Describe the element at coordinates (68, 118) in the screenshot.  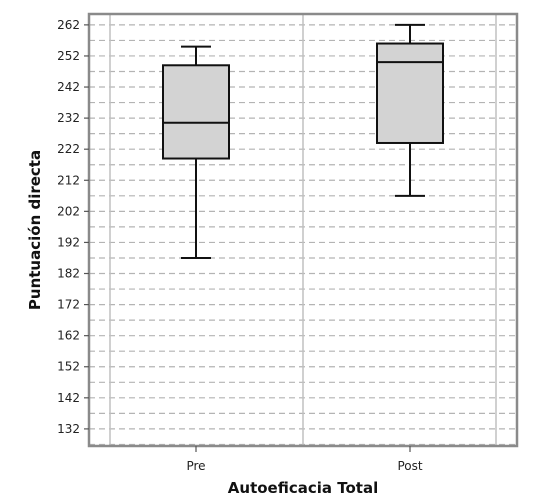
I see `y-tick-label: 232` at that location.